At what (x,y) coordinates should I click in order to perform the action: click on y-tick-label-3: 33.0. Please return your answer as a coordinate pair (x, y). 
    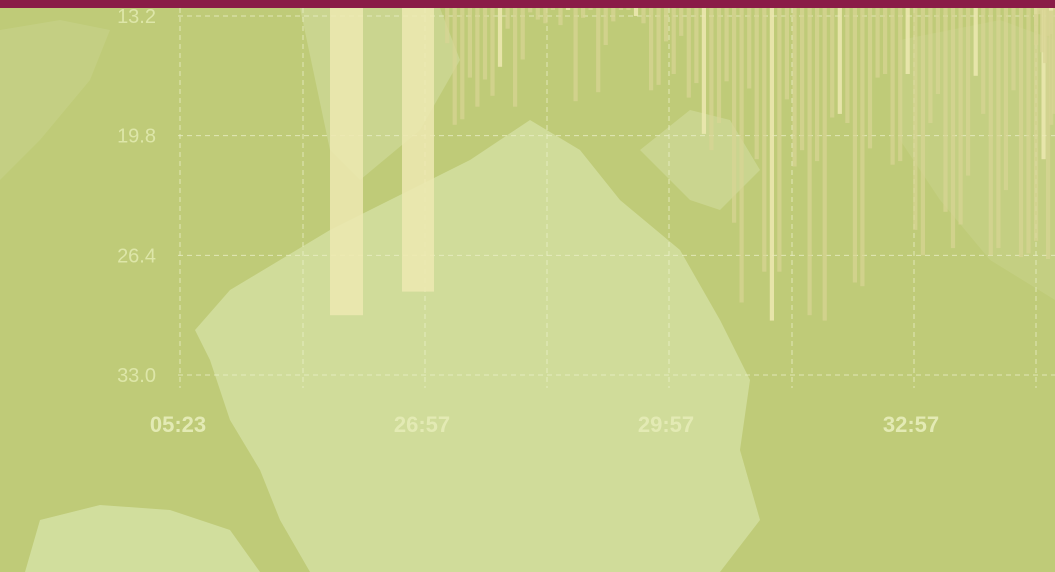
    Looking at the image, I should click on (136, 376).